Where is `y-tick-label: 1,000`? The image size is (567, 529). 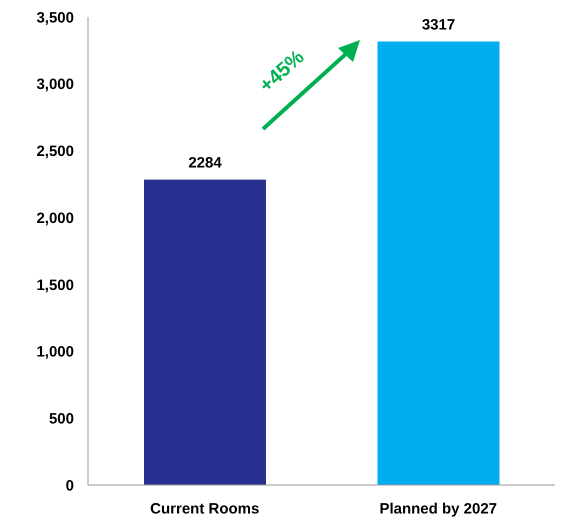 y-tick-label: 1,000 is located at coordinates (55, 352).